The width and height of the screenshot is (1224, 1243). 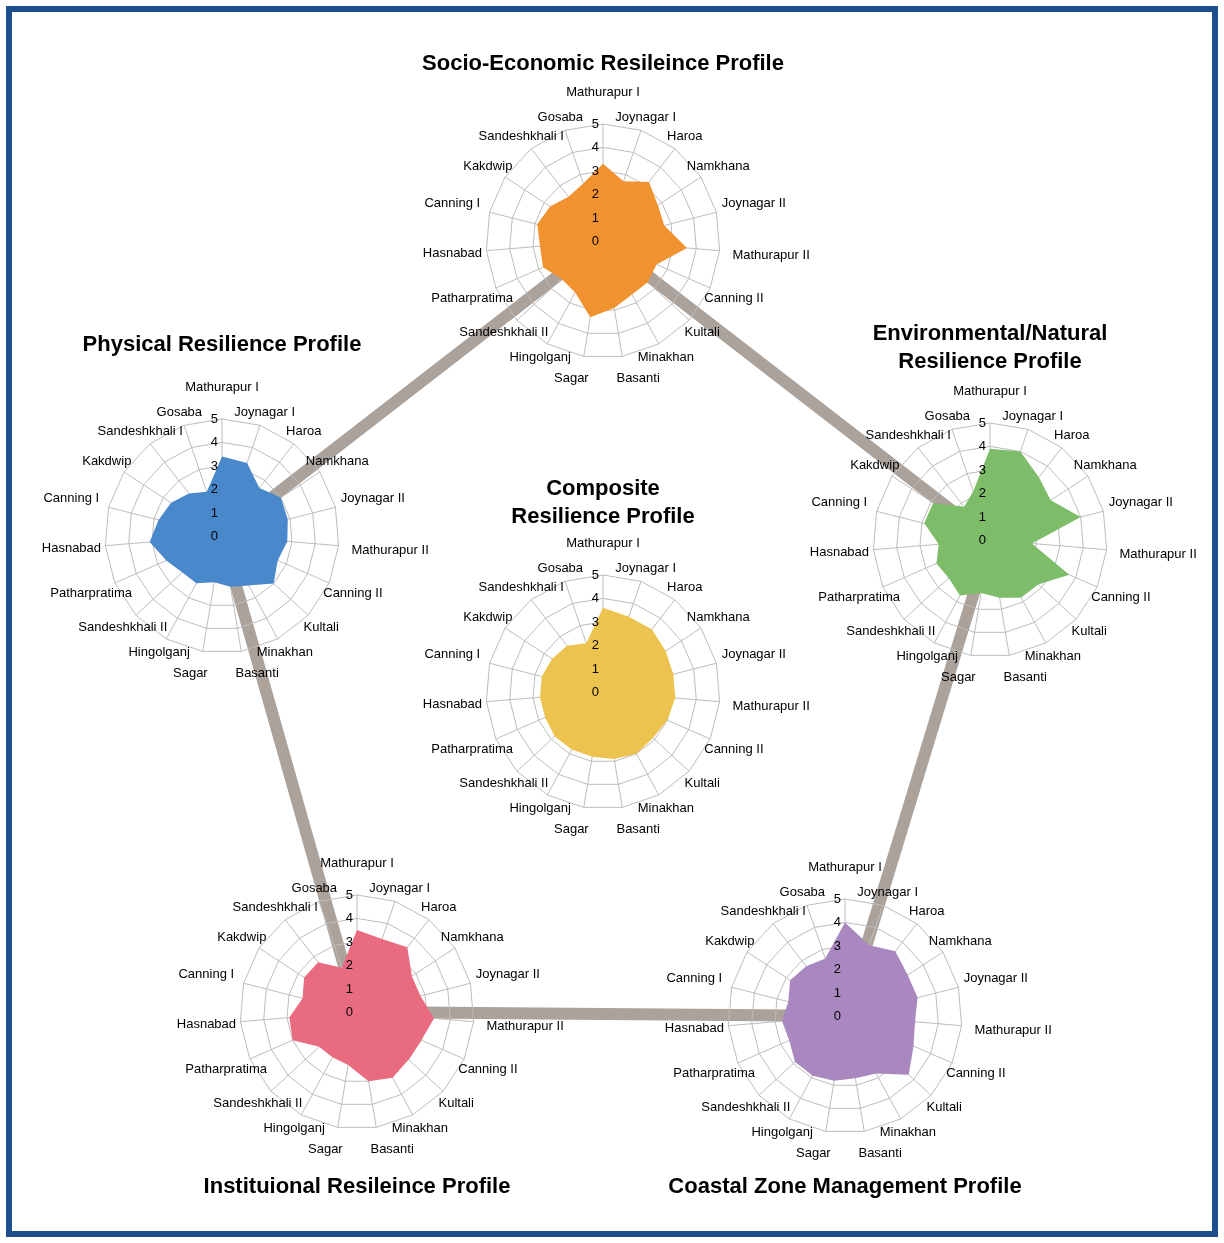 What do you see at coordinates (603, 501) in the screenshot?
I see `chart-title: Composite Resilience Profile` at bounding box center [603, 501].